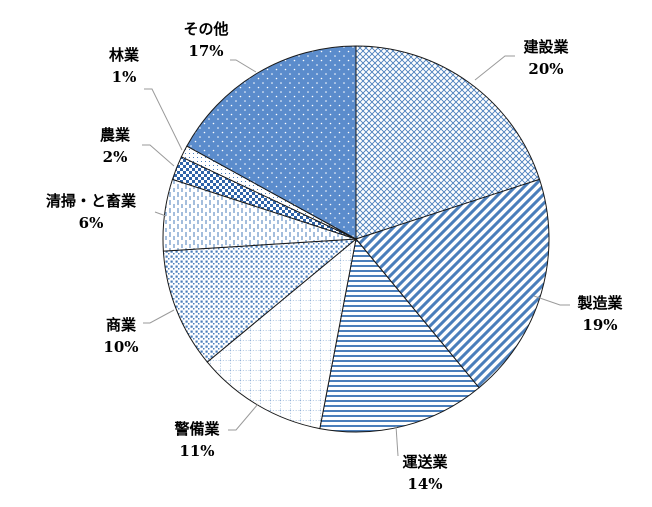  Describe the element at coordinates (91, 223) in the screenshot. I see `slice-percent-label: 6%` at that location.